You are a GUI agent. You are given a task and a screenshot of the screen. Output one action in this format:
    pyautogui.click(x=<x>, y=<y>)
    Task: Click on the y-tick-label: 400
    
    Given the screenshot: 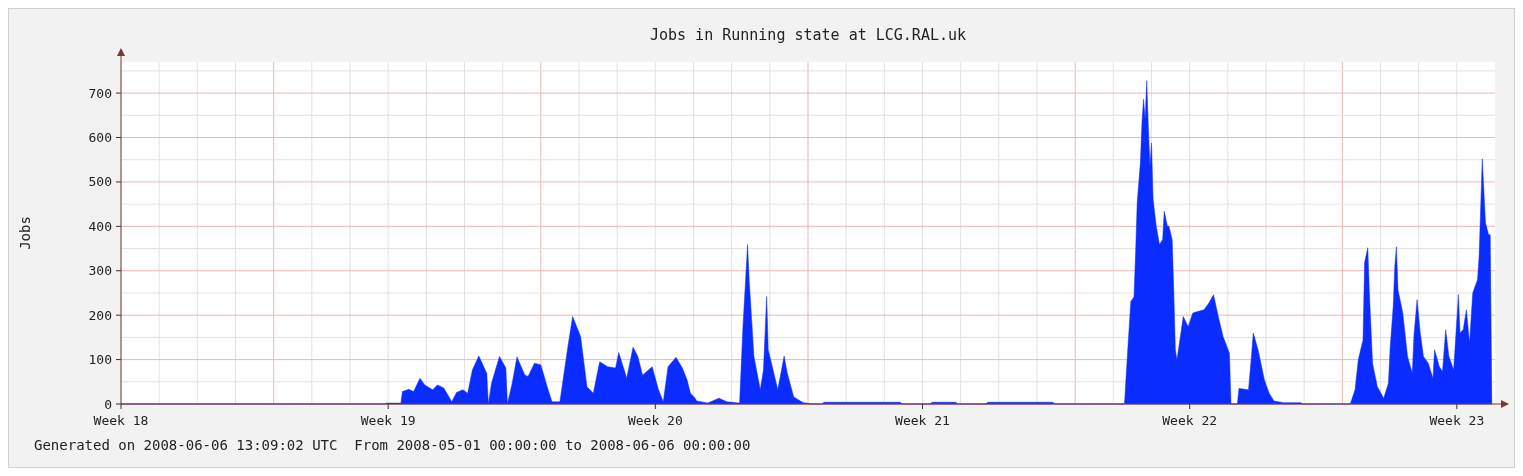 What is the action you would take?
    pyautogui.click(x=100, y=226)
    